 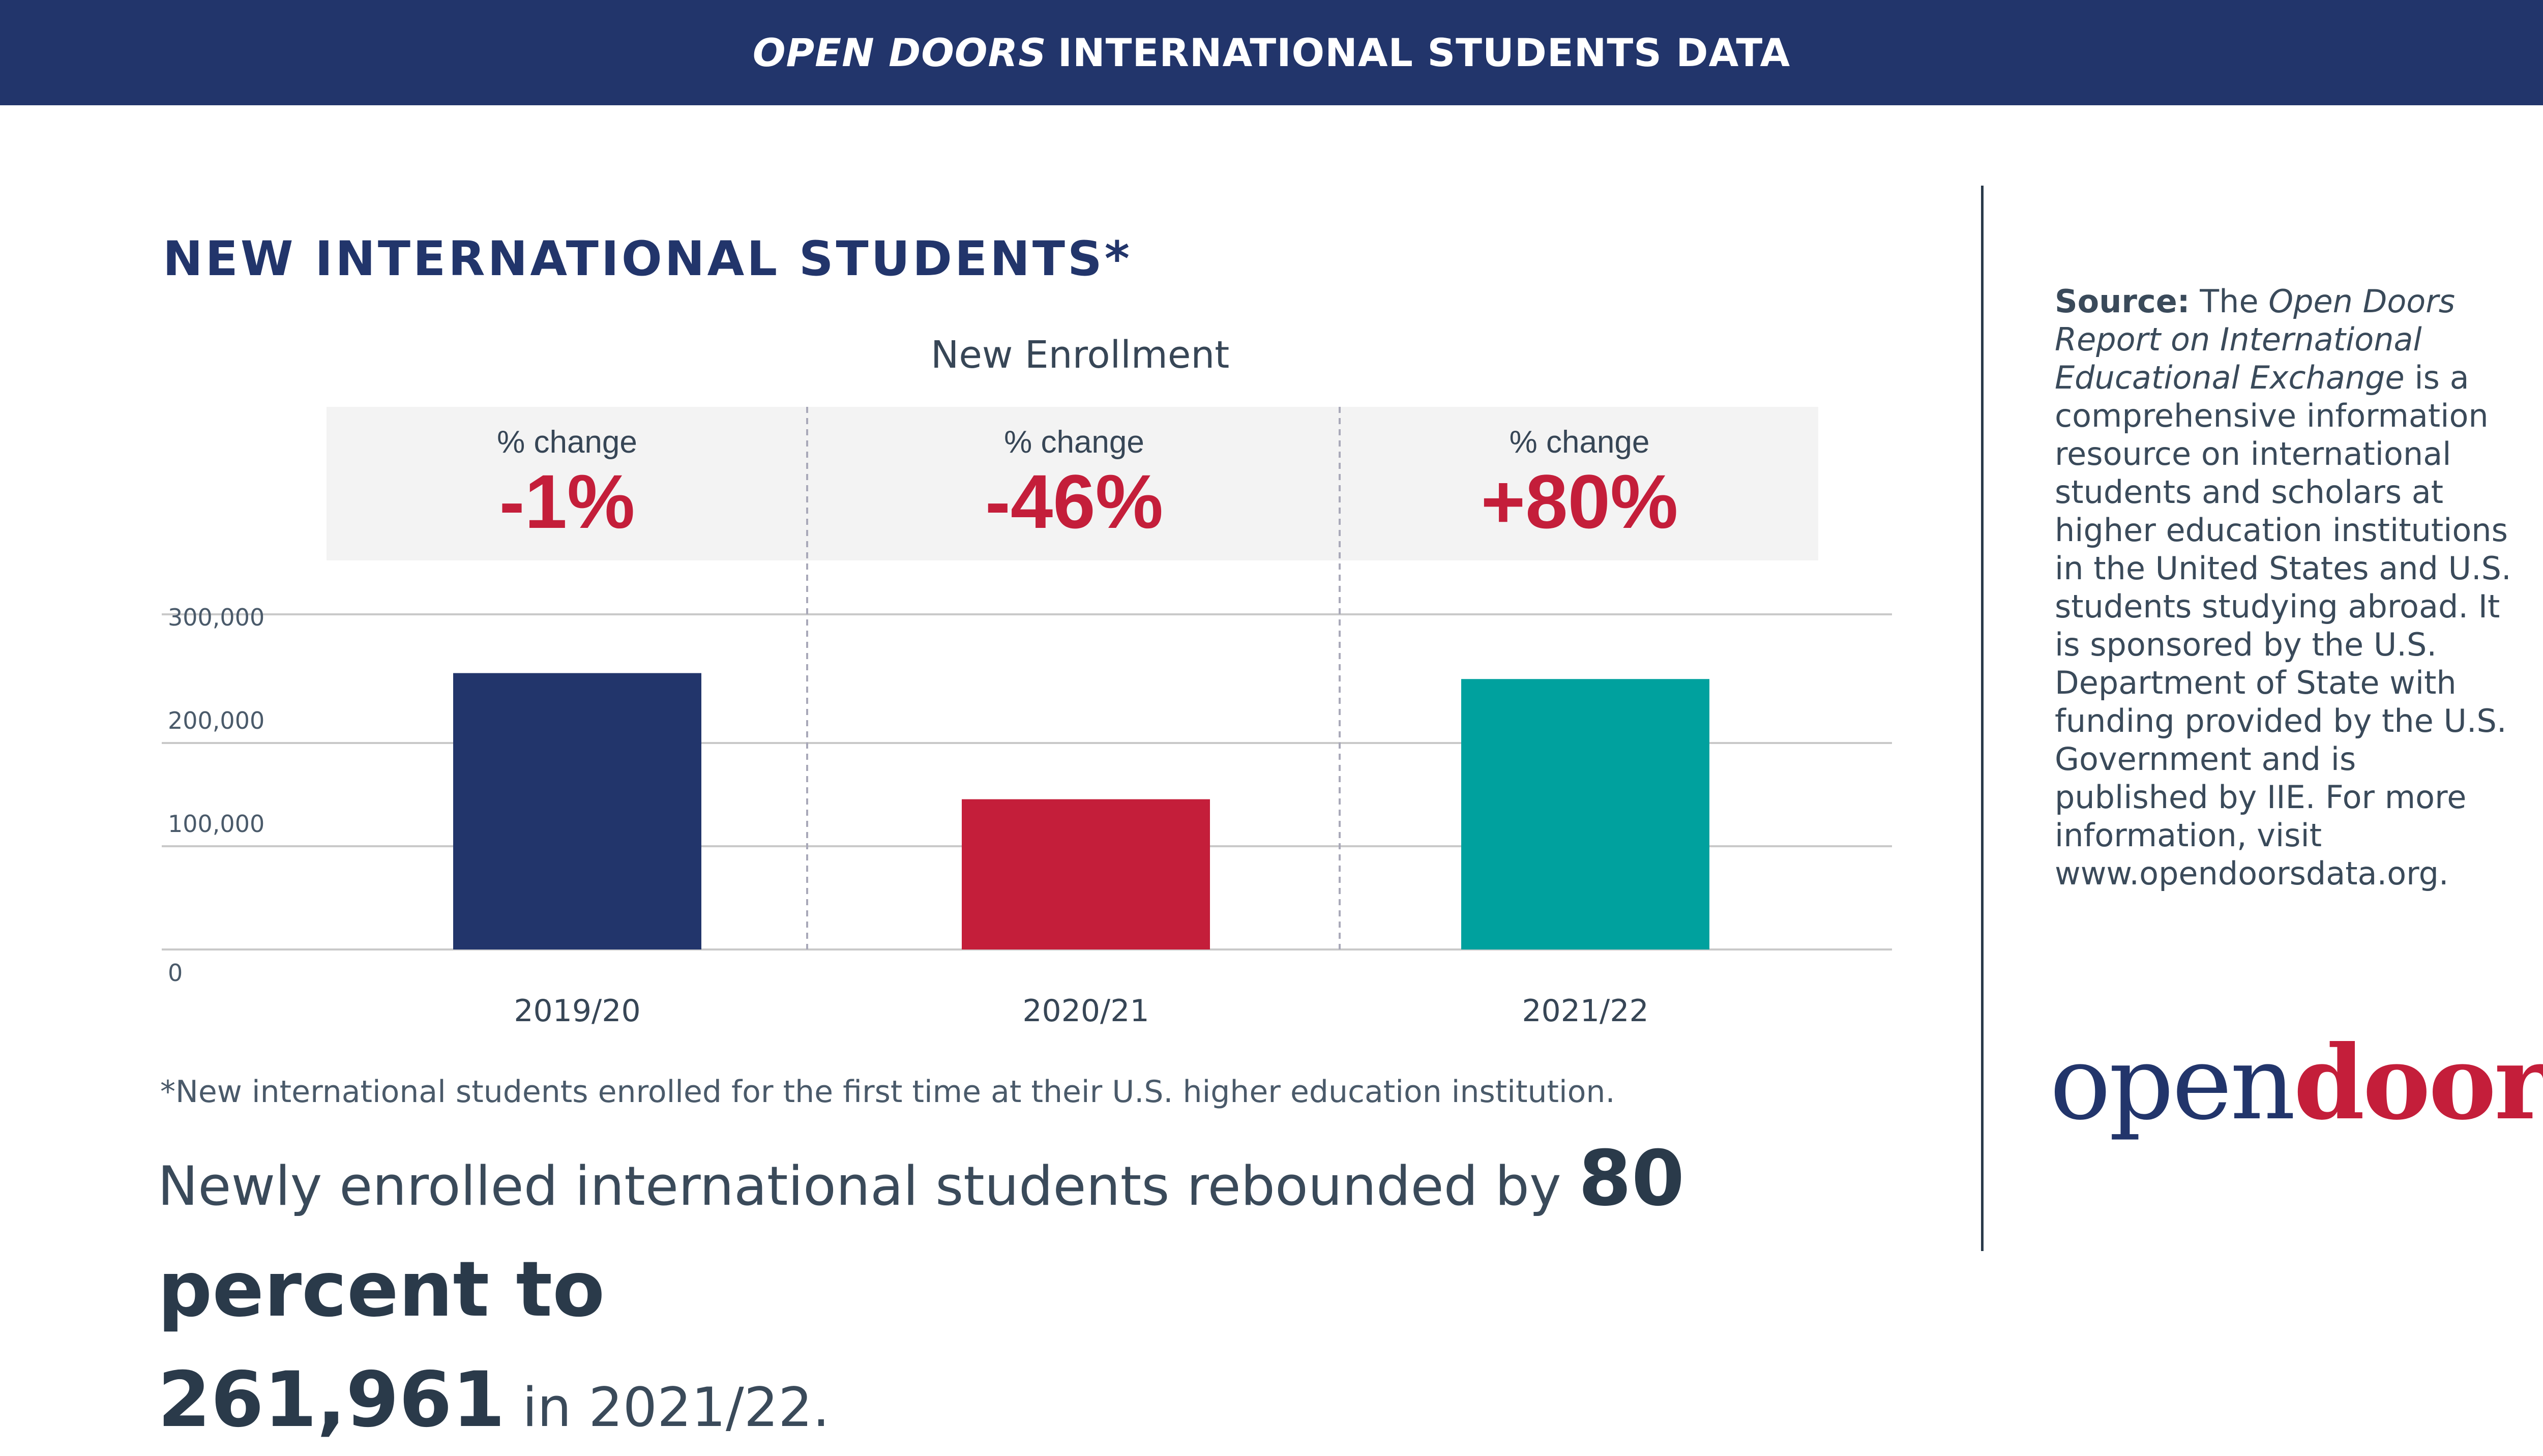 I want to click on source-label: Source:, so click(x=2123, y=301).